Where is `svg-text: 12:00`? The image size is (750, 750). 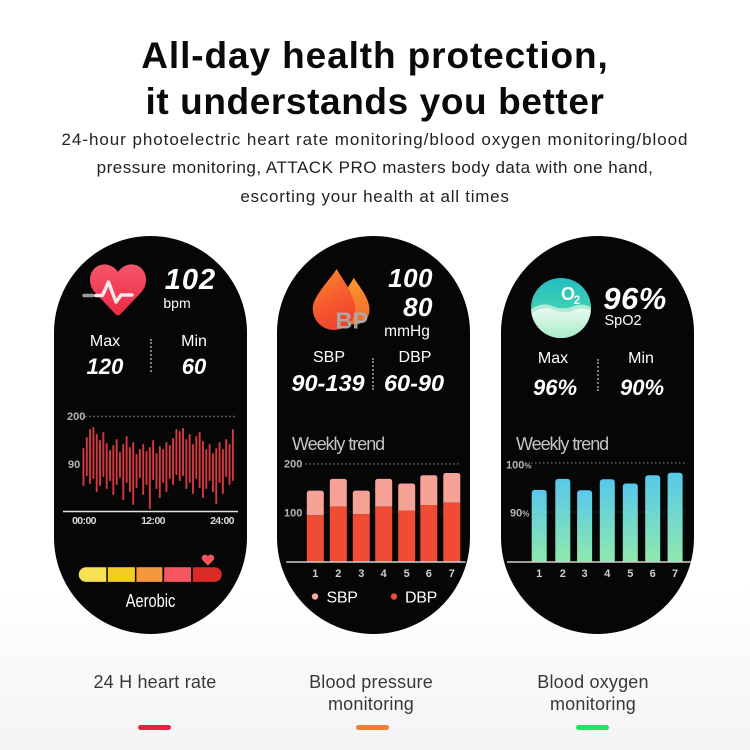 svg-text: 12:00 is located at coordinates (153, 521).